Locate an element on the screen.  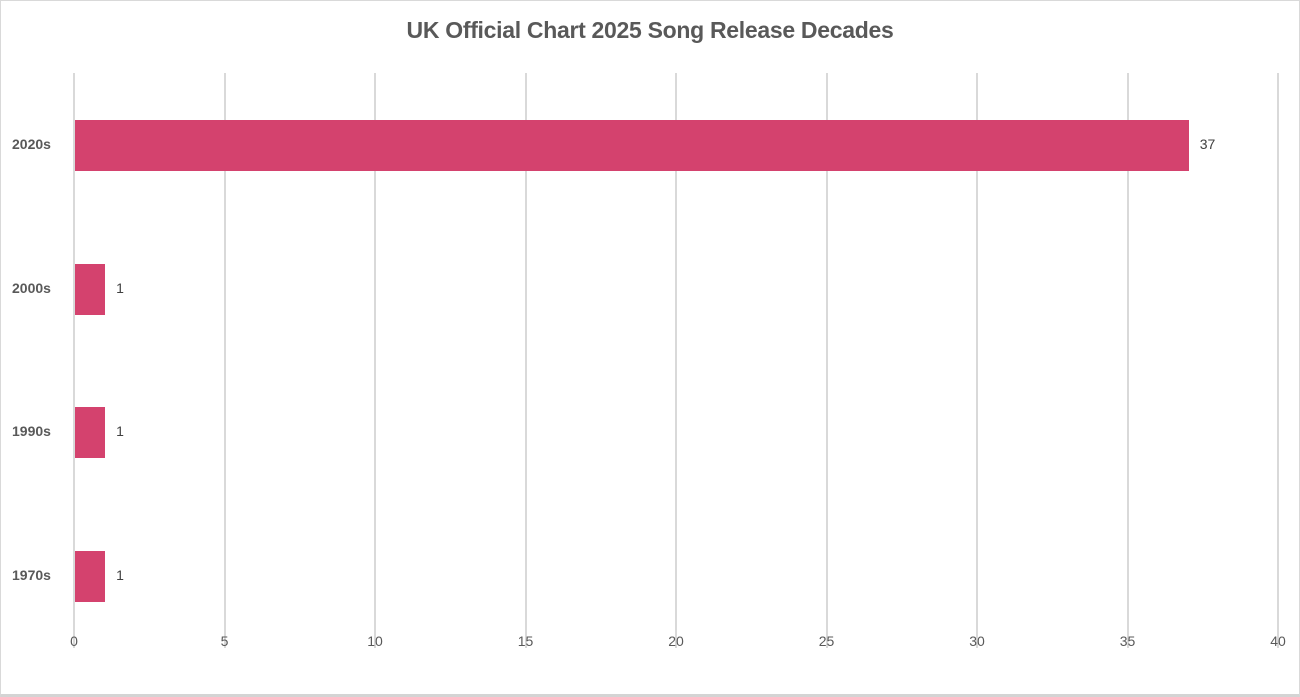
y-category-label: 2000s is located at coordinates (31, 287).